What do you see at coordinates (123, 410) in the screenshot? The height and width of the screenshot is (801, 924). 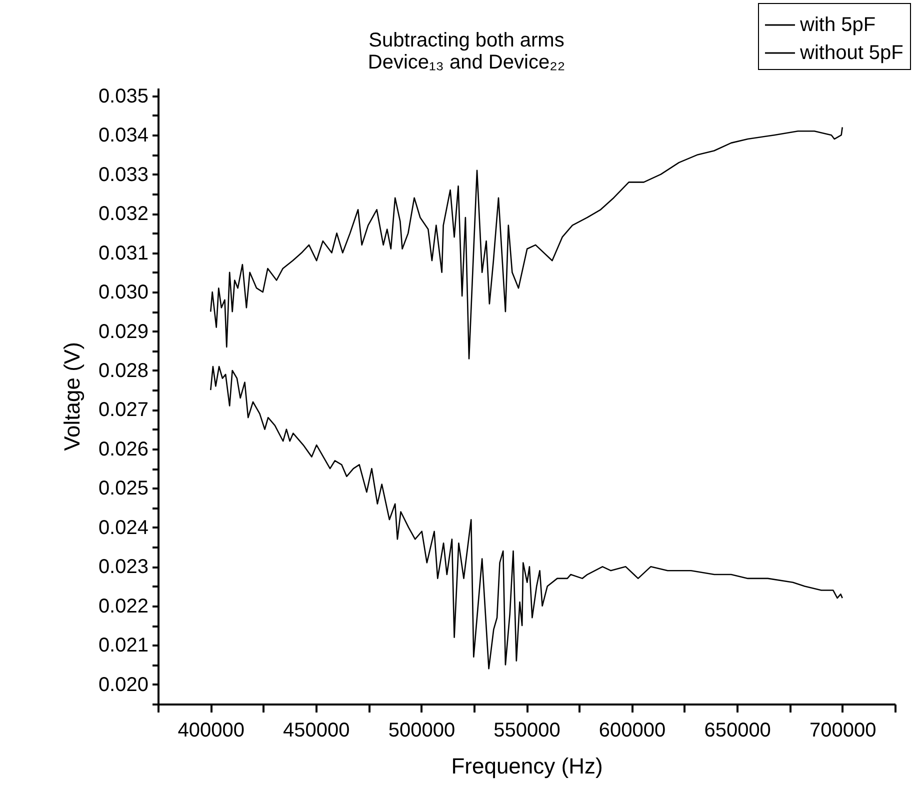 I see `y-tick-label: 0.027` at bounding box center [123, 410].